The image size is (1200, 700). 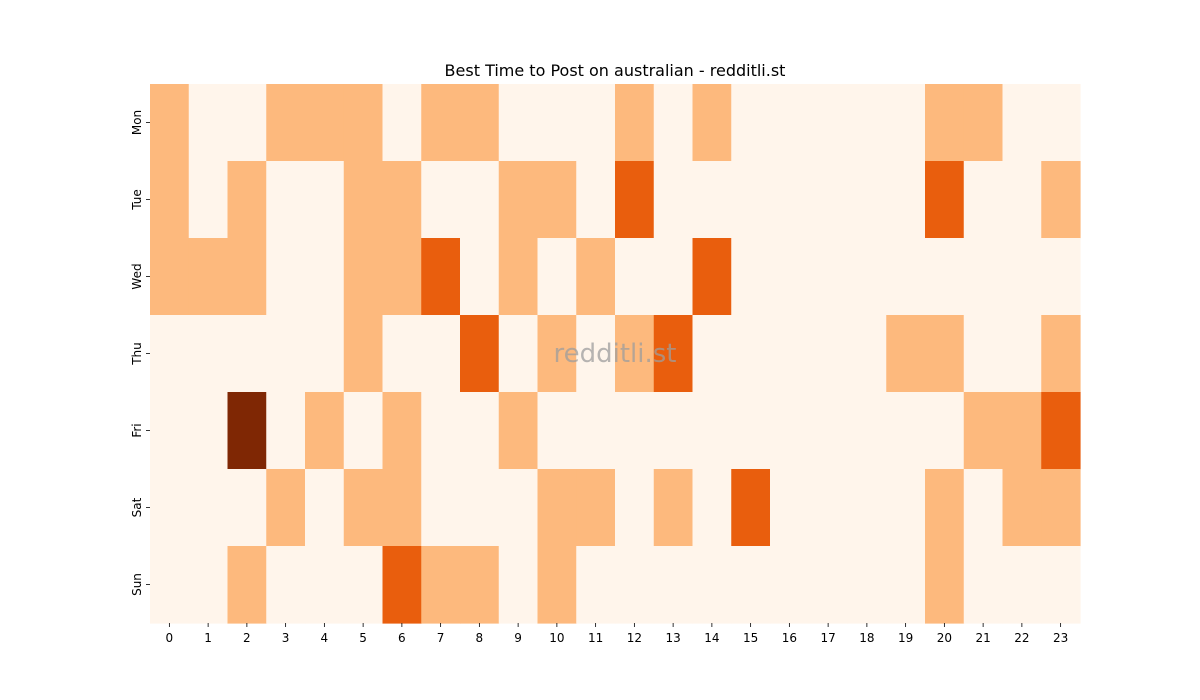 What do you see at coordinates (595, 638) in the screenshot?
I see `x-tick-label: 11` at bounding box center [595, 638].